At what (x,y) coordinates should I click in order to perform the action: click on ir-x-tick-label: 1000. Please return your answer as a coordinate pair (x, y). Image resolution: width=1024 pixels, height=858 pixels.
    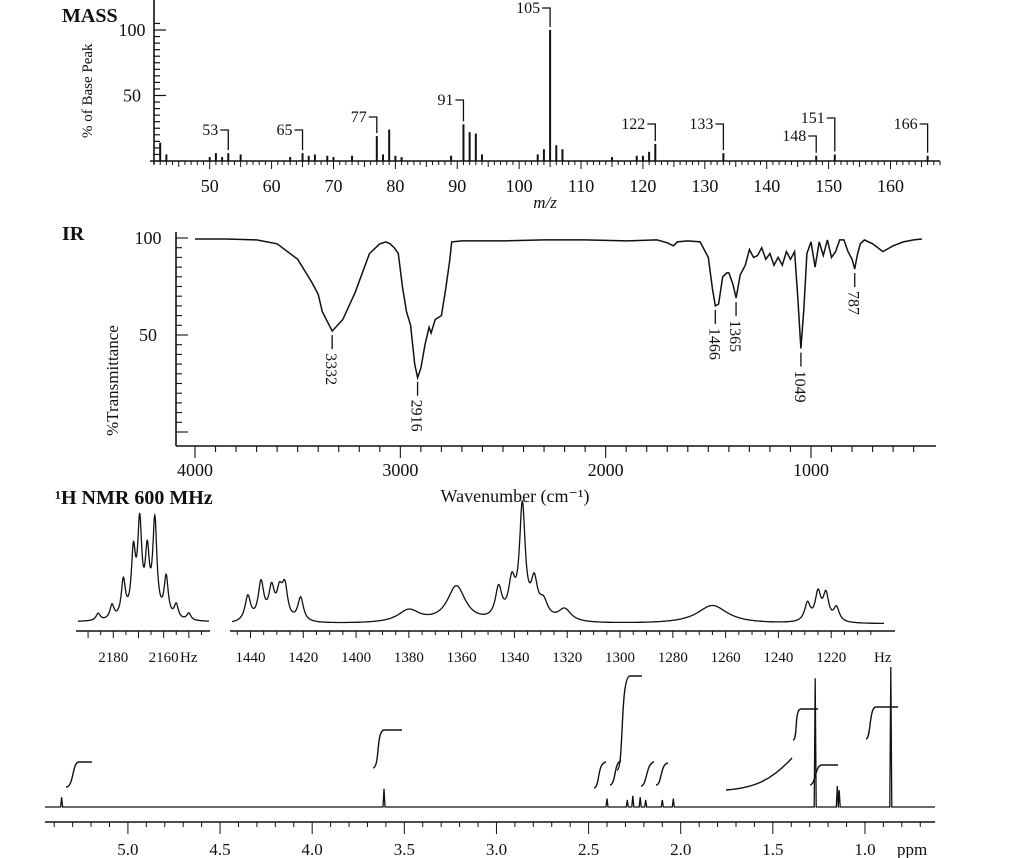
    Looking at the image, I should click on (811, 470).